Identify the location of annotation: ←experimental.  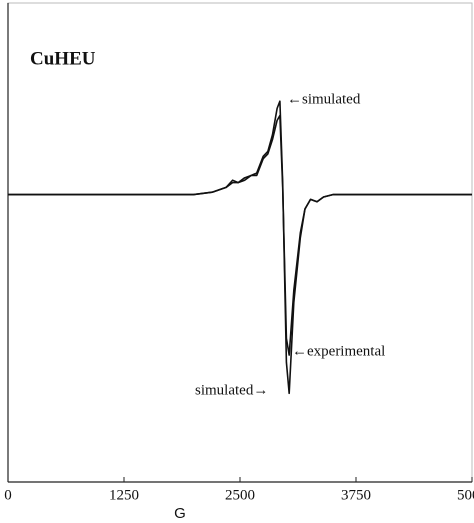
(338, 351).